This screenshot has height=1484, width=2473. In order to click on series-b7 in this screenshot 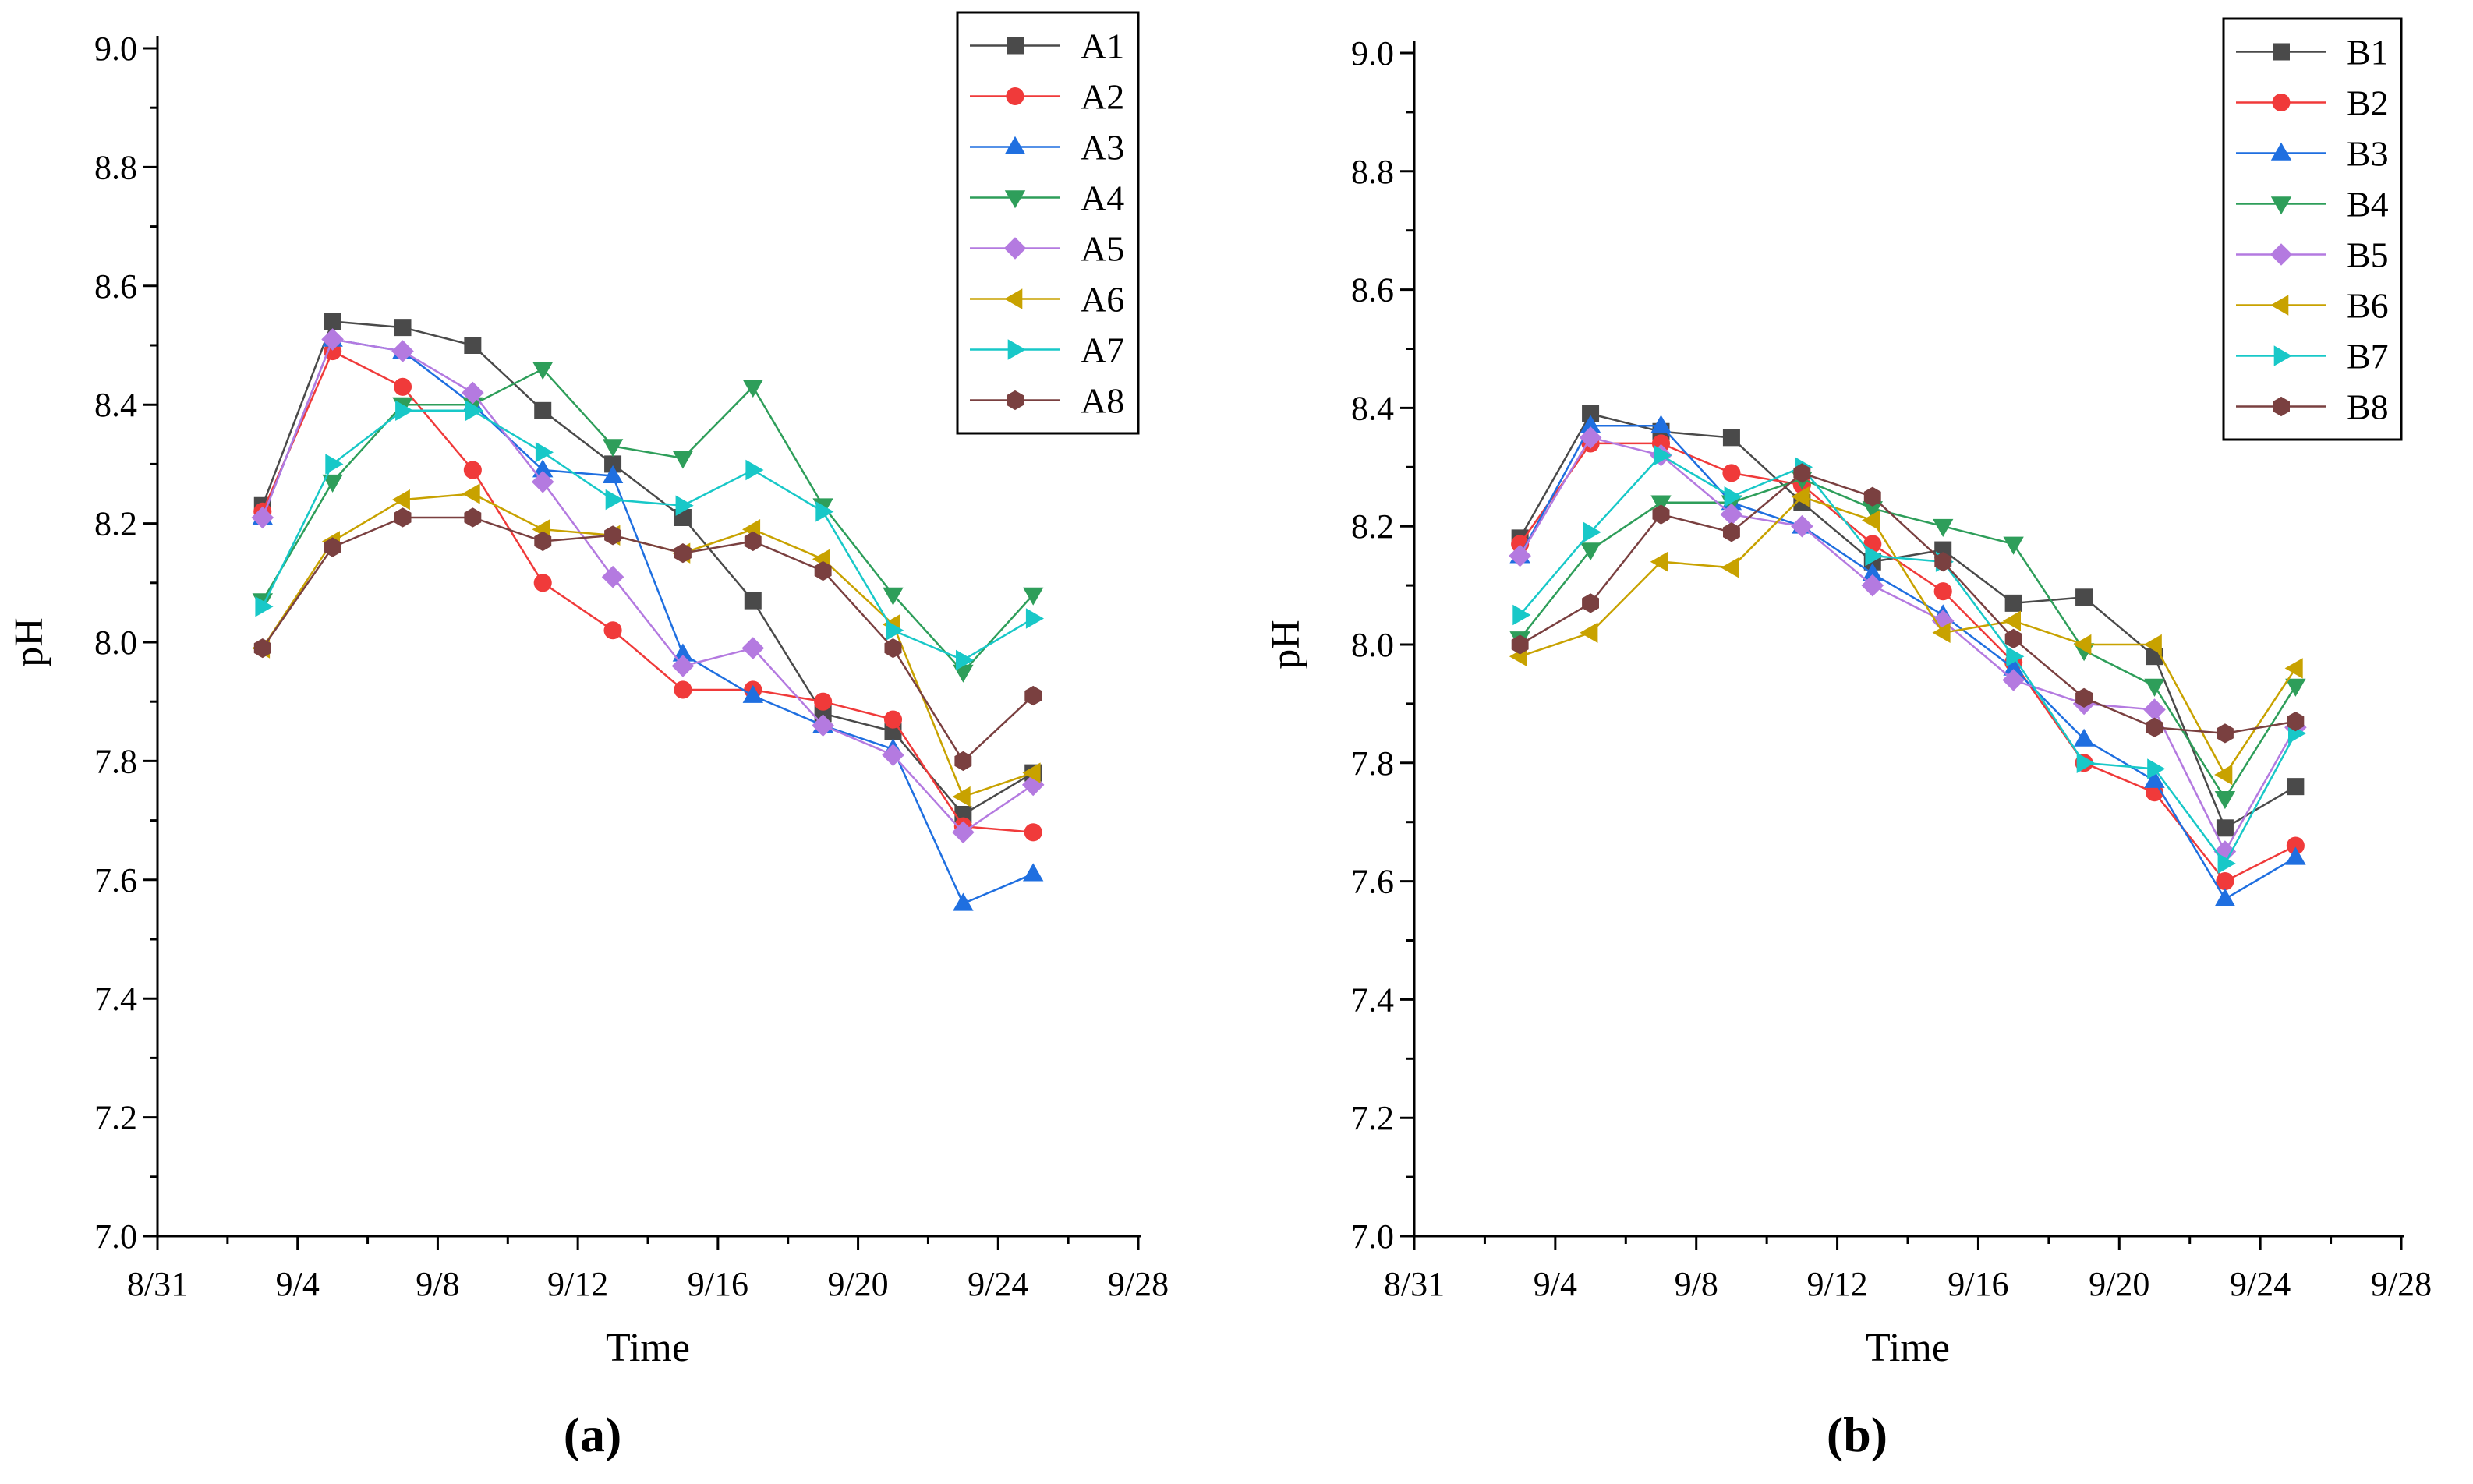, I will do `click(1909, 659)`.